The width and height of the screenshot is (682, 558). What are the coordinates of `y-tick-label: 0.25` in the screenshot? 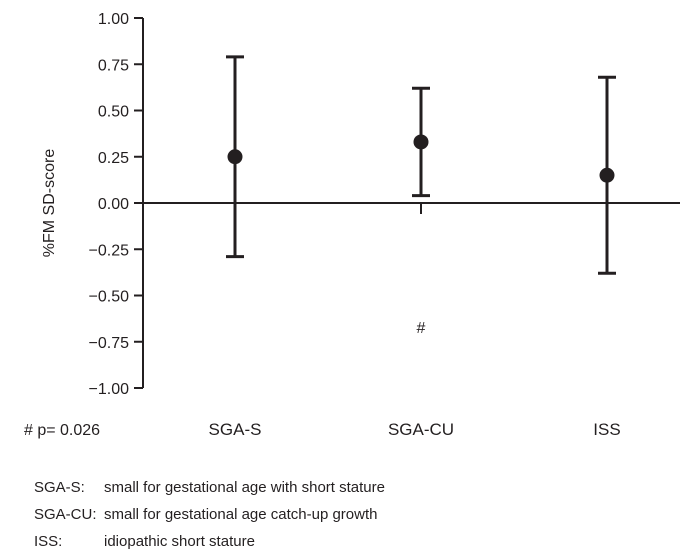 It's located at (113, 158).